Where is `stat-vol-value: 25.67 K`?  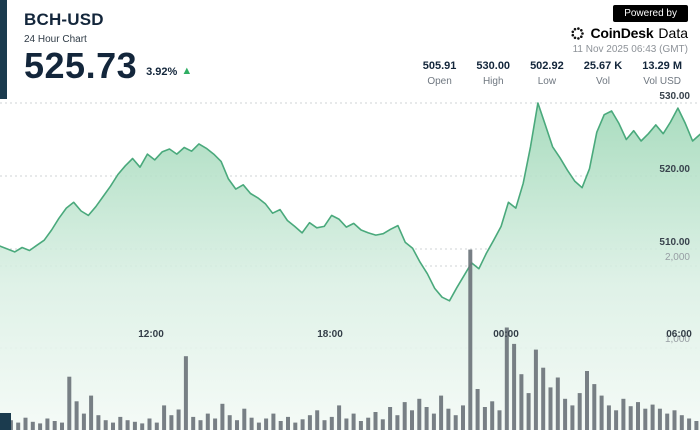 stat-vol-value: 25.67 K is located at coordinates (603, 66).